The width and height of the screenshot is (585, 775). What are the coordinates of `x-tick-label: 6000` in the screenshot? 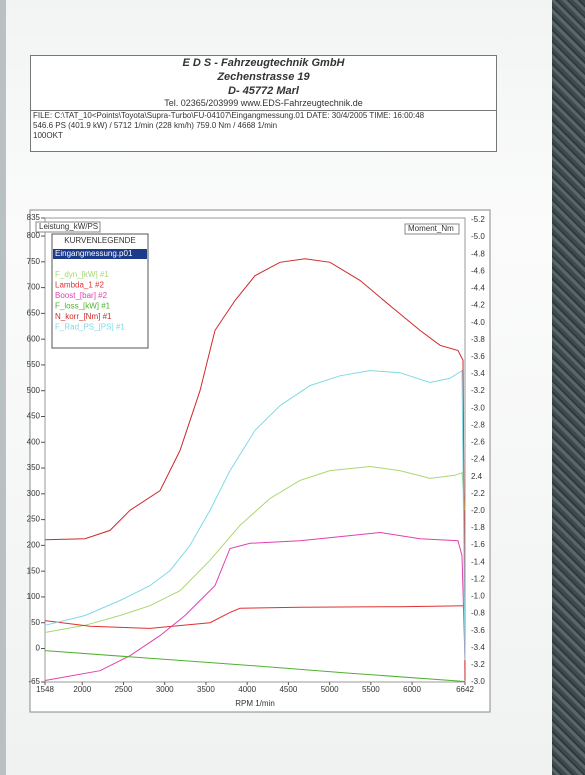 It's located at (412, 689).